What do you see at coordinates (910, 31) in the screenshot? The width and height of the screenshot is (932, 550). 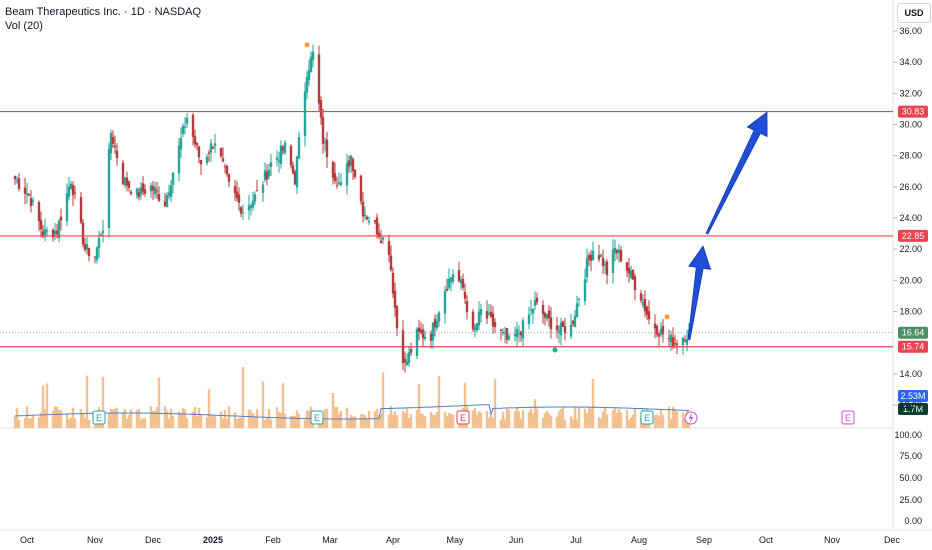 I see `price-tick-label: 36.00` at bounding box center [910, 31].